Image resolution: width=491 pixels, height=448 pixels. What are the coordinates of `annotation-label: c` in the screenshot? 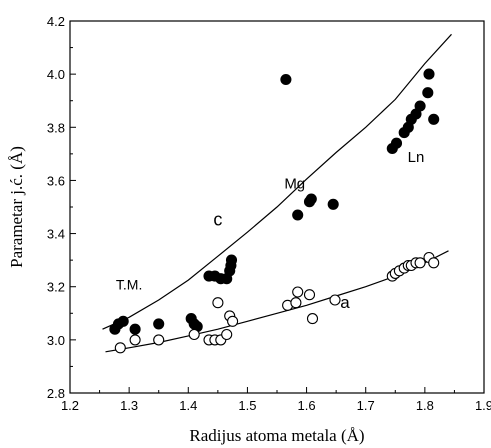 It's located at (217, 220).